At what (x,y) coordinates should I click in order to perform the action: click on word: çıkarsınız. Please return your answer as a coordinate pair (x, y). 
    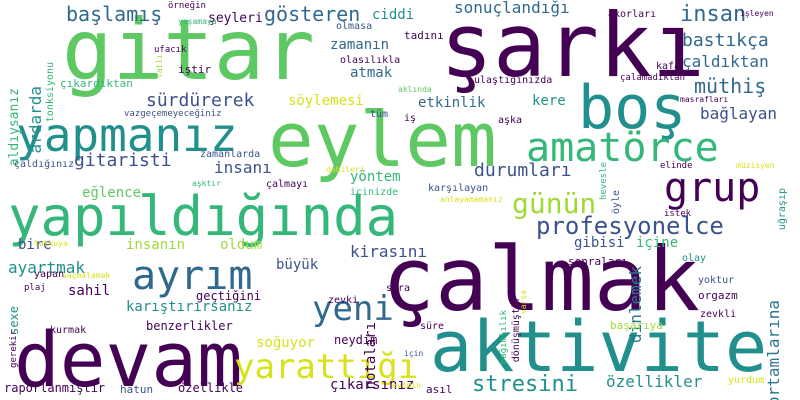
    Looking at the image, I should click on (372, 385).